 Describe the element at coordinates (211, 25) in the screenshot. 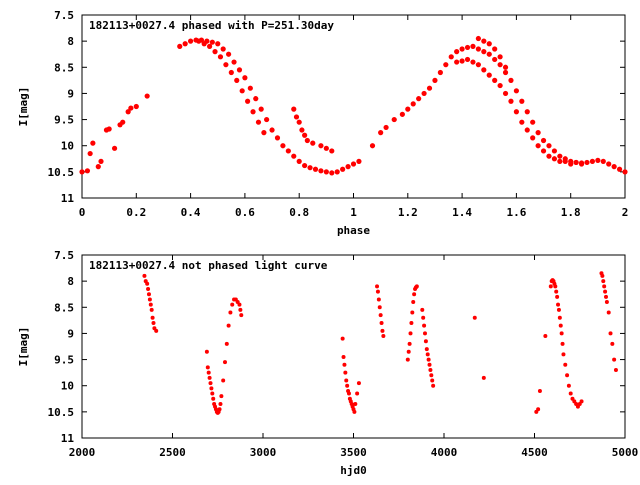

I see `panel-title: 182113+0027.4 phased with P=251.30day` at that location.